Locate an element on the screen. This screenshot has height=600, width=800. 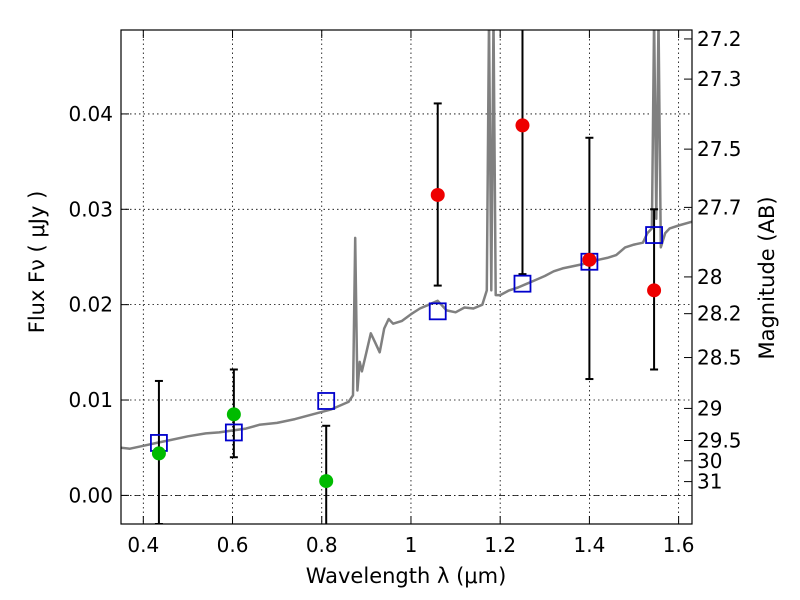
x-tick-label: 1.2 is located at coordinates (500, 545).